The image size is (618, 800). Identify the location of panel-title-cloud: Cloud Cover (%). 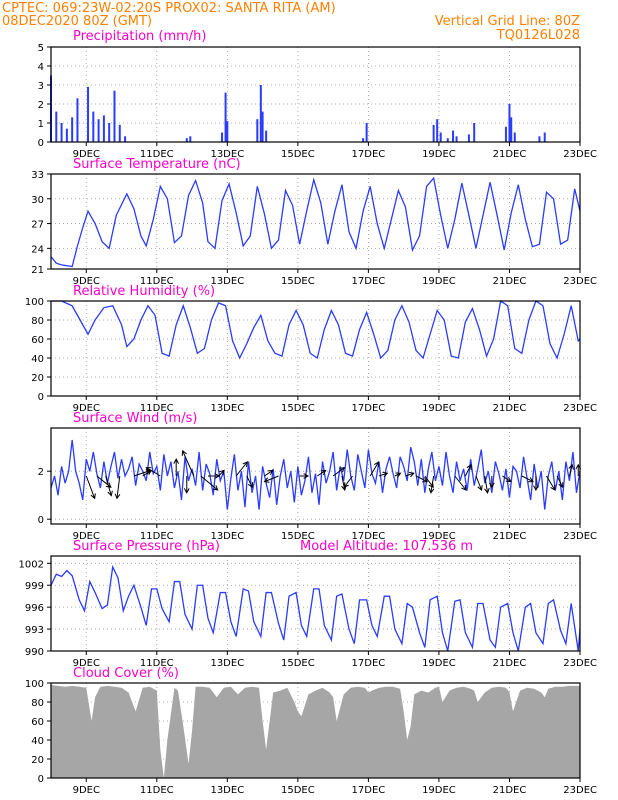
(126, 673).